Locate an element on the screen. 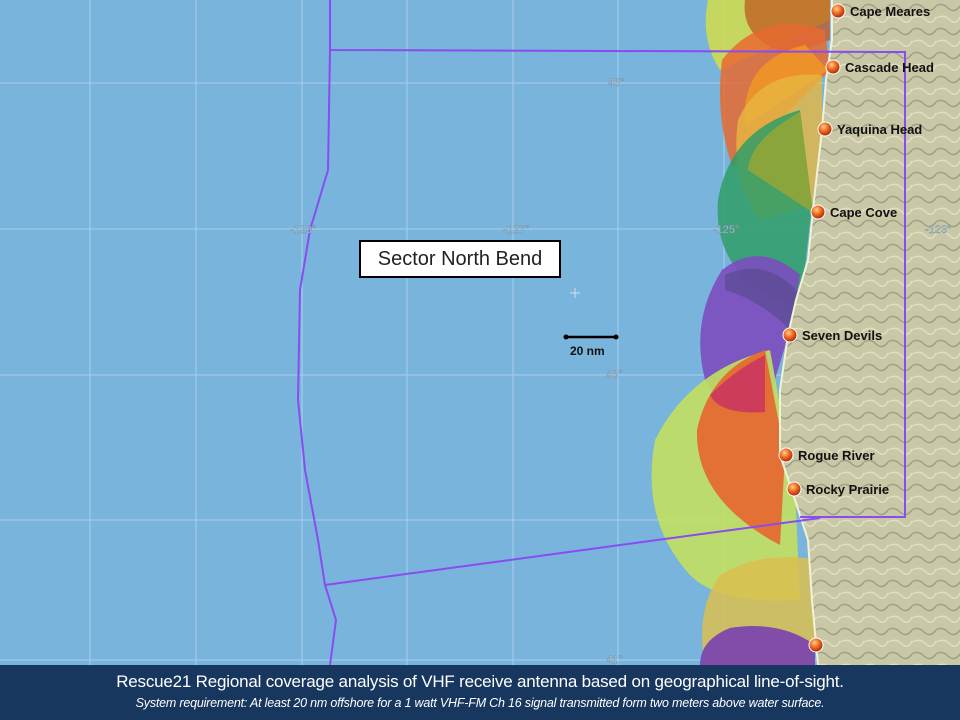 The height and width of the screenshot is (720, 960). station-cape-cove: Cape Cove is located at coordinates (853, 212).